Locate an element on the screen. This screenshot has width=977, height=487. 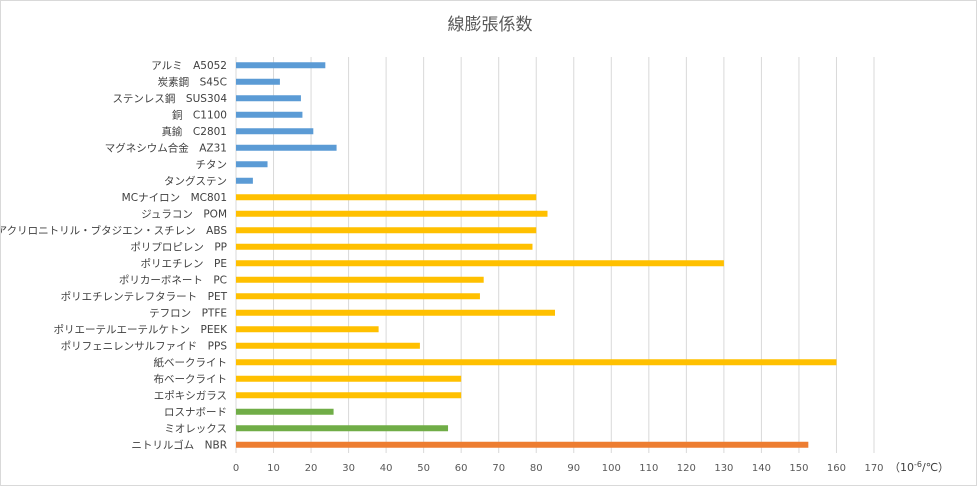
x-tick-label: 90 is located at coordinates (573, 468).